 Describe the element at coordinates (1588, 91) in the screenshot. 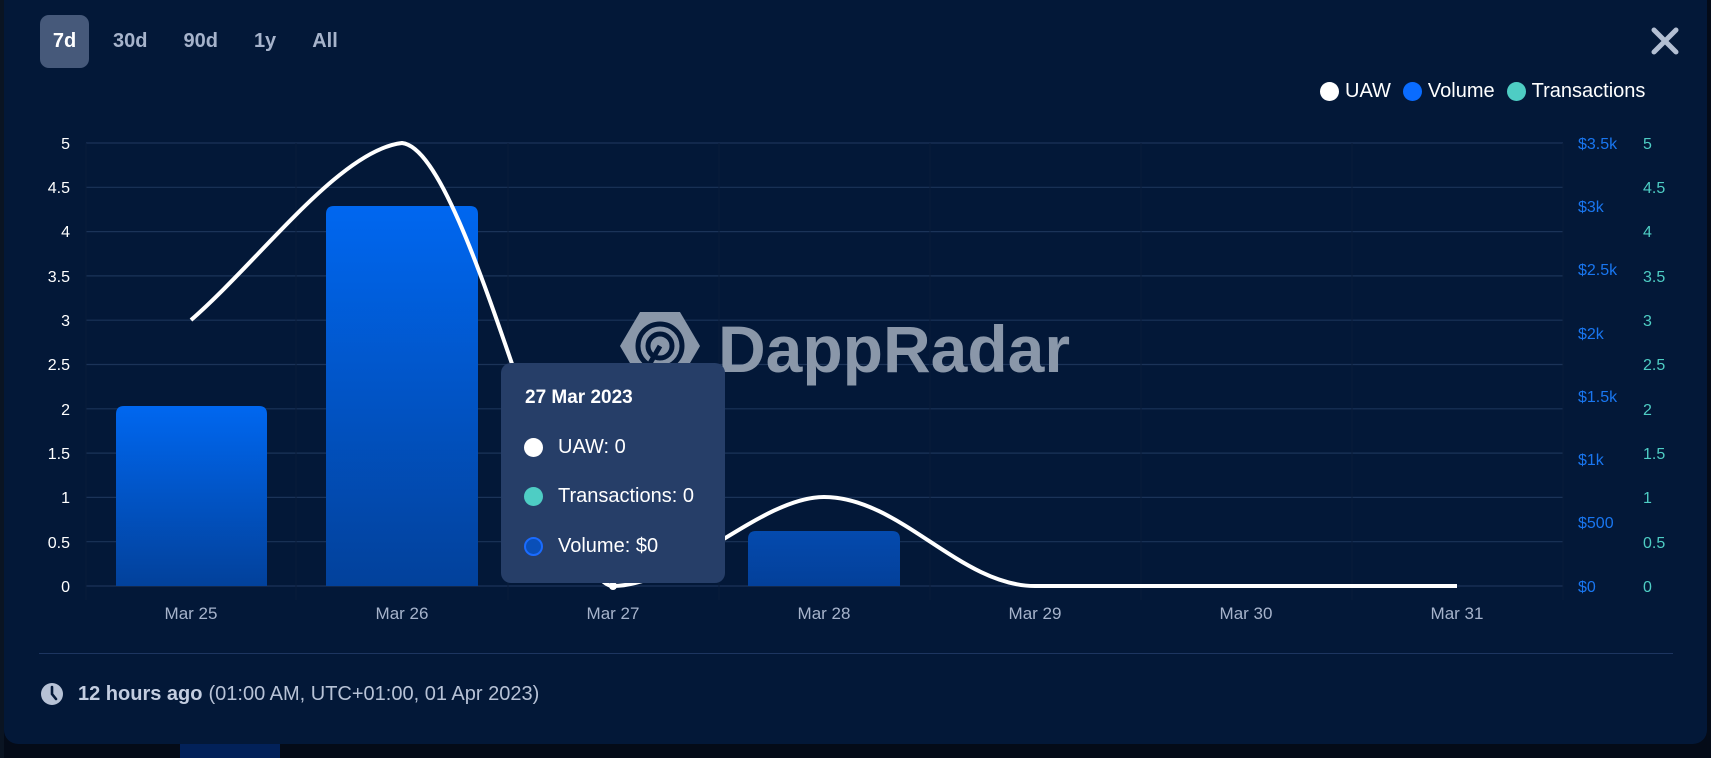

I see `legend-label: Transactions` at that location.